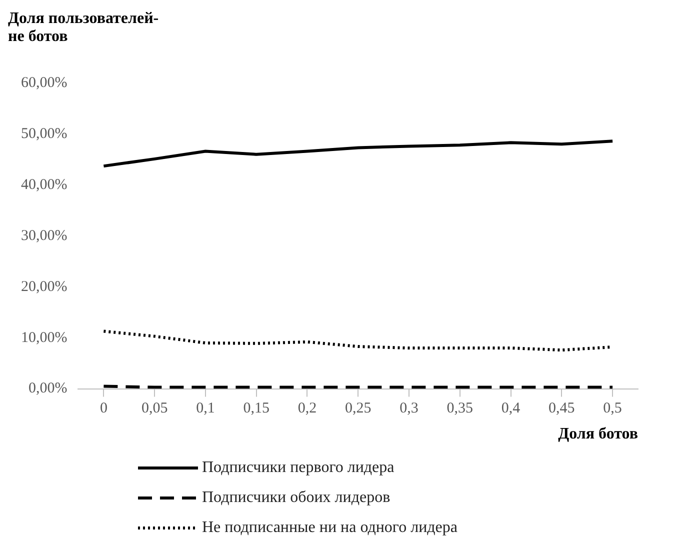 Image resolution: width=674 pixels, height=543 pixels. I want to click on legend-label: Подписчики обоих лидеров, so click(296, 498).